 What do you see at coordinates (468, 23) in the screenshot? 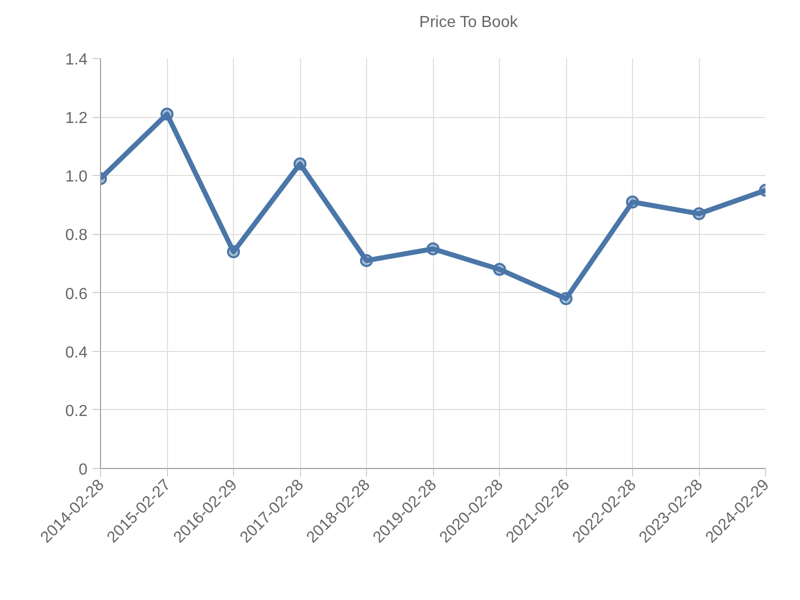
I see `text: Price To Book` at bounding box center [468, 23].